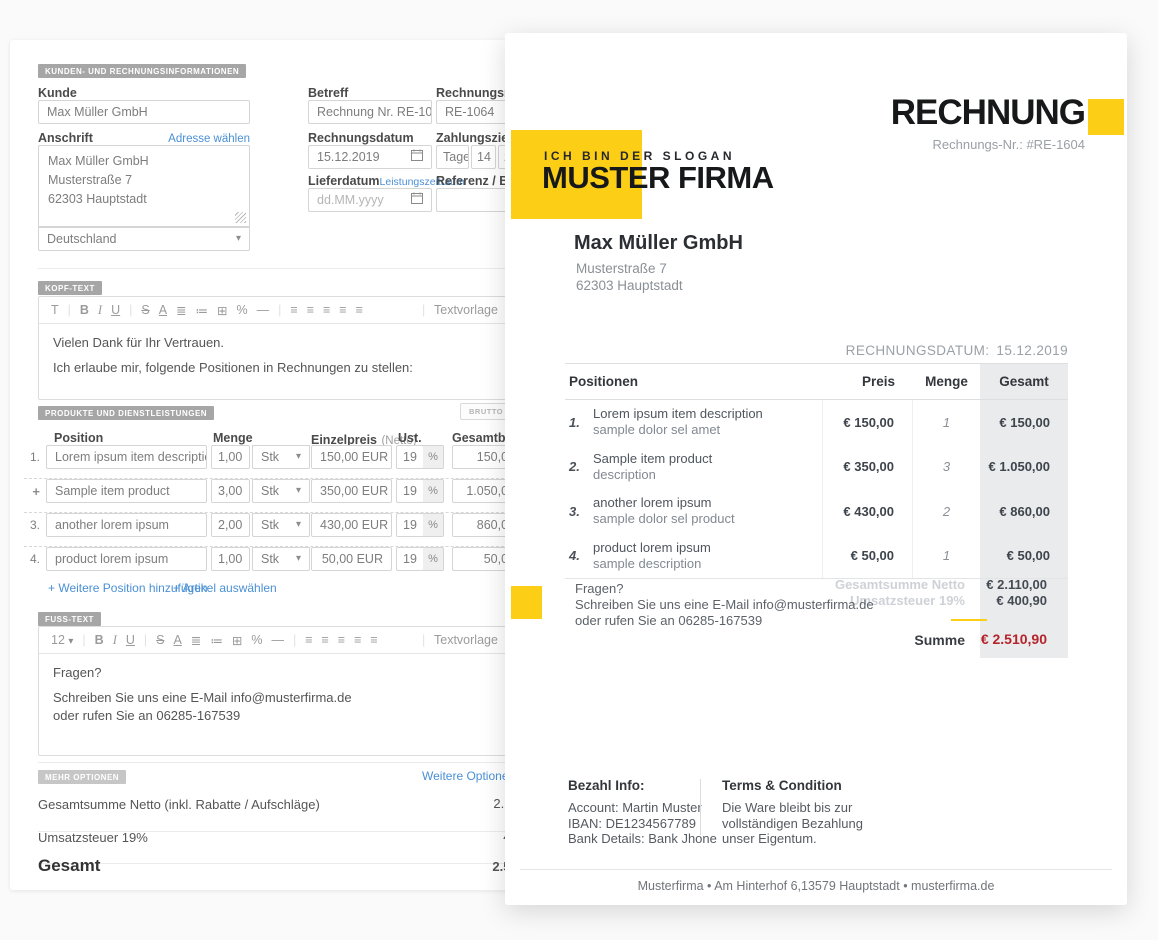 The height and width of the screenshot is (940, 1158). Describe the element at coordinates (370, 200) in the screenshot. I see `lieferdatum-input: dd.MM.yyyy` at that location.